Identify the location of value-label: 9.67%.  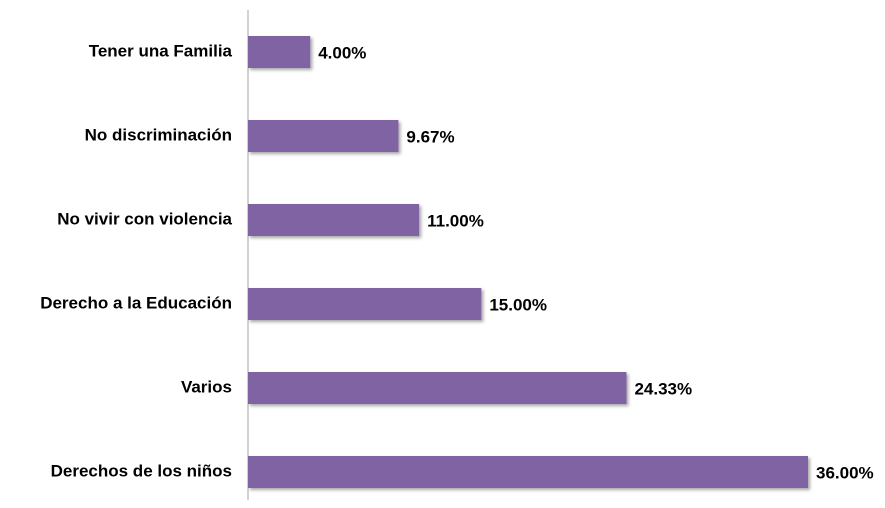
(430, 136).